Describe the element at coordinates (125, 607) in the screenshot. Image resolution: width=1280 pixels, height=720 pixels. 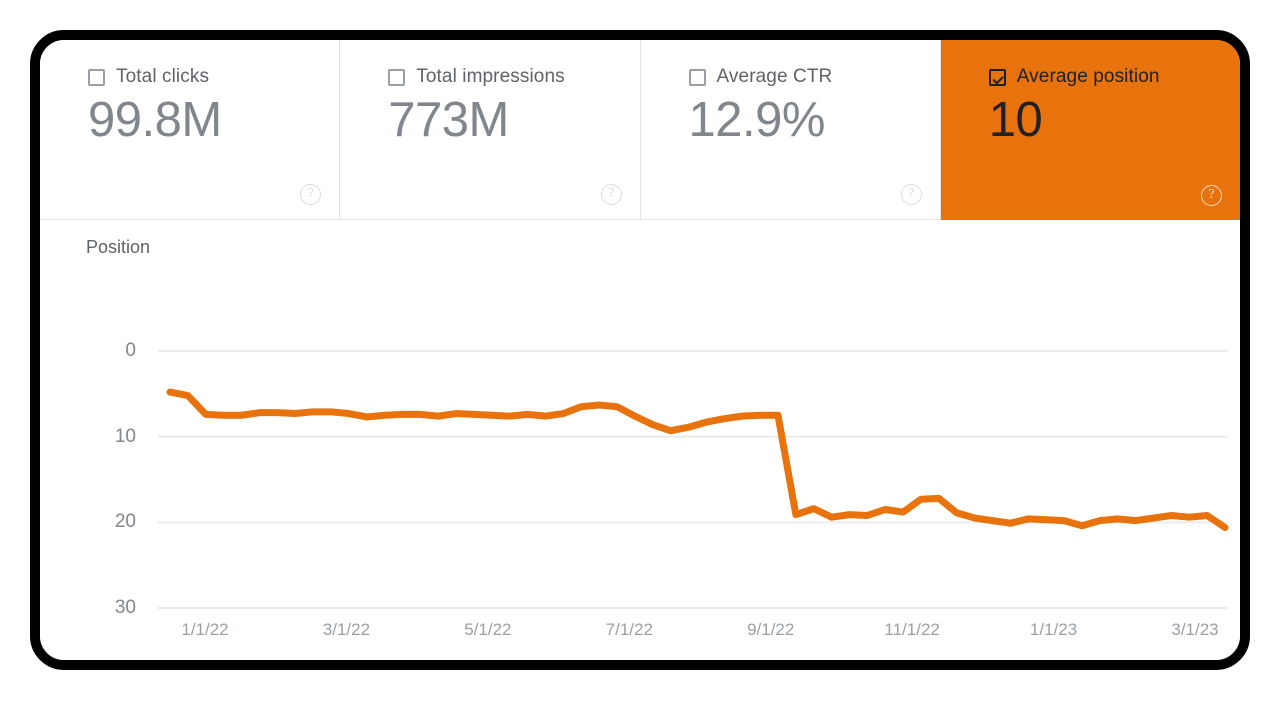
I see `y-axis-tick-label: 30` at that location.